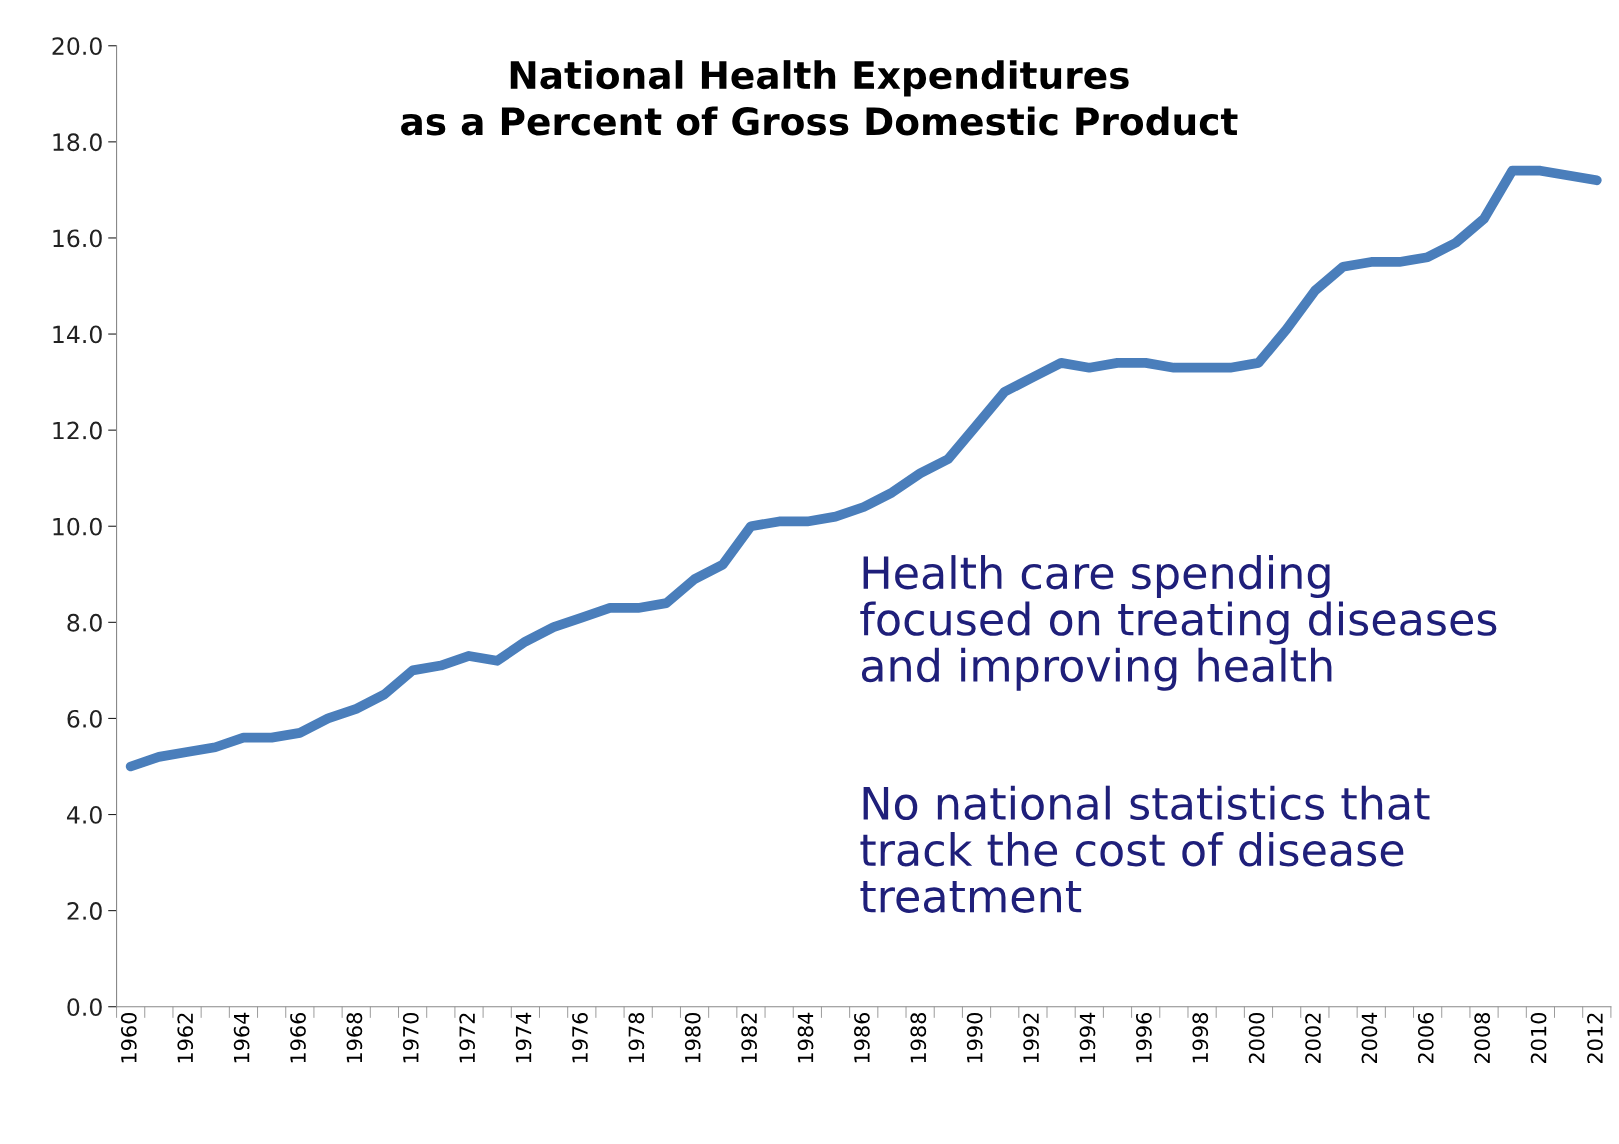  Describe the element at coordinates (354, 1038) in the screenshot. I see `x-tick-label: 1968` at that location.